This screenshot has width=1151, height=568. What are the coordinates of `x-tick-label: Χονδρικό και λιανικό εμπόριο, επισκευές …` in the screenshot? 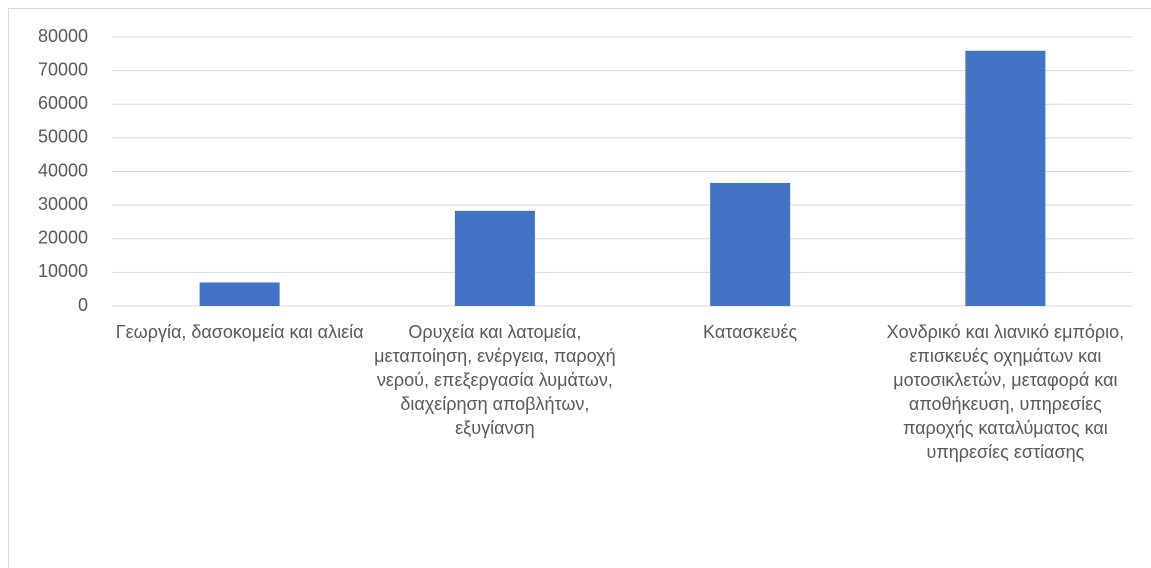 It's located at (1005, 392).